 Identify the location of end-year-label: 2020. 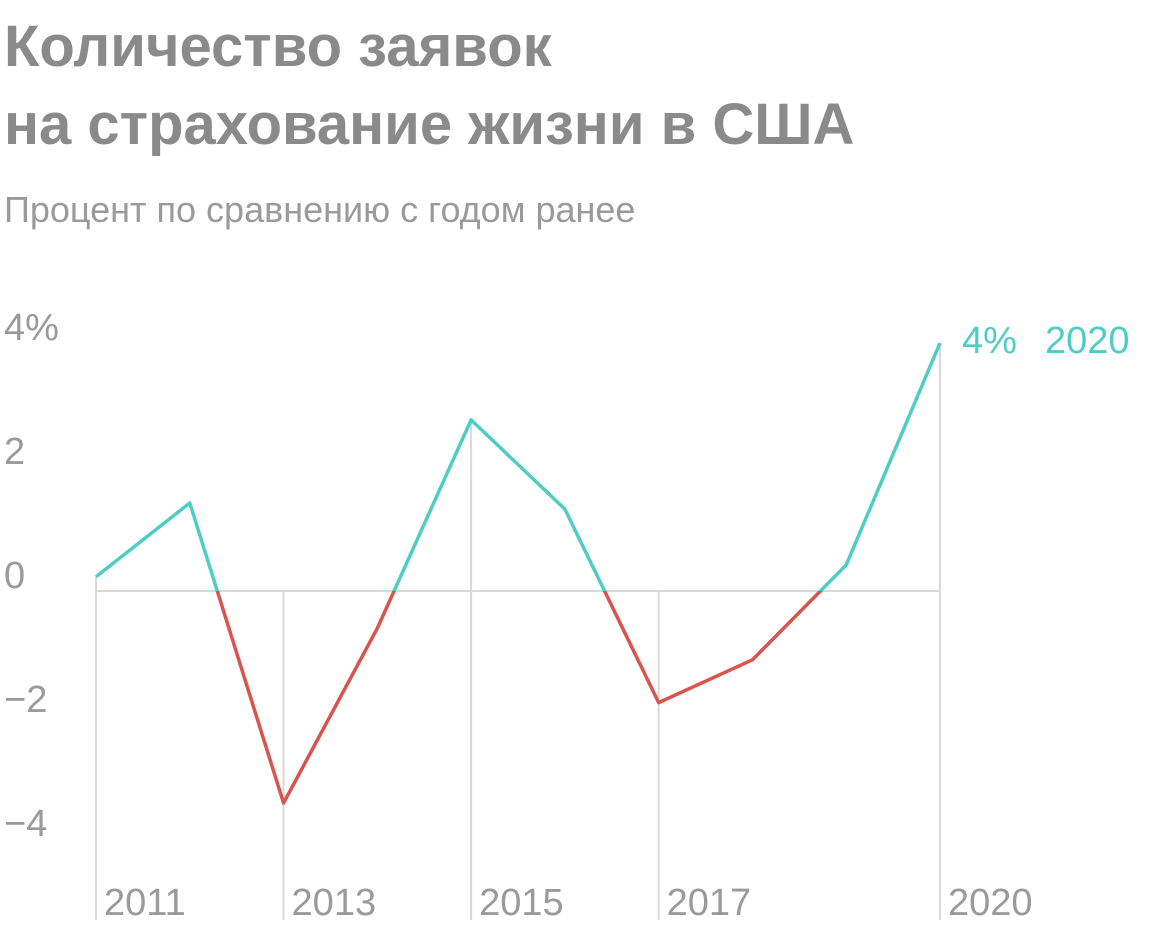
(1087, 341).